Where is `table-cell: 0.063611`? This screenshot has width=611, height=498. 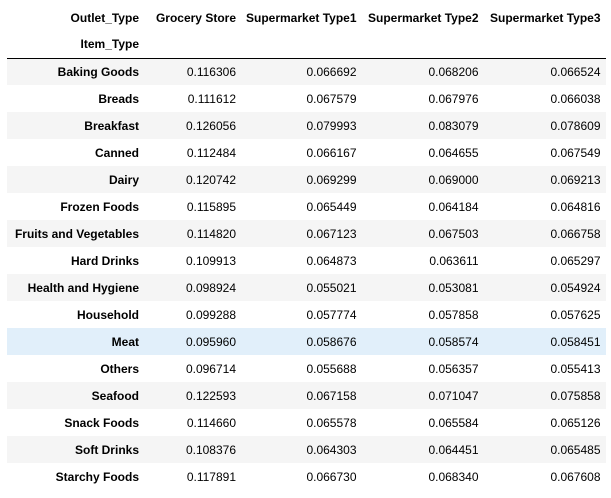
table-cell: 0.063611 is located at coordinates (454, 260).